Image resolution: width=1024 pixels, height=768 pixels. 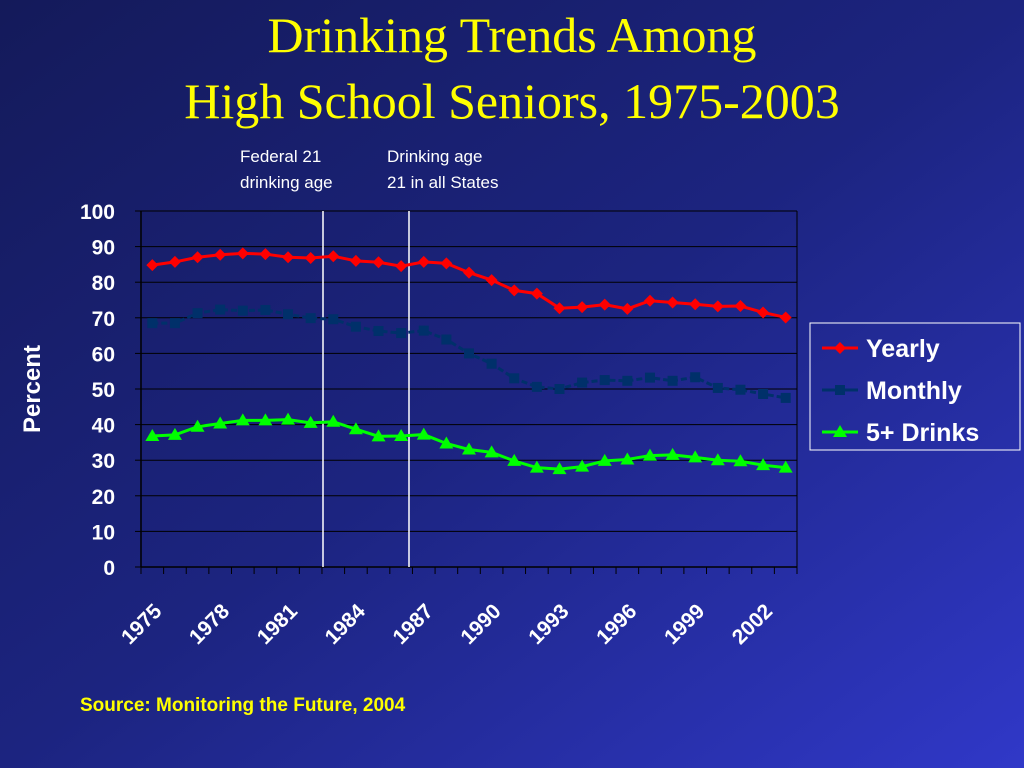 What do you see at coordinates (103, 426) in the screenshot?
I see `y-tick-label: 40` at bounding box center [103, 426].